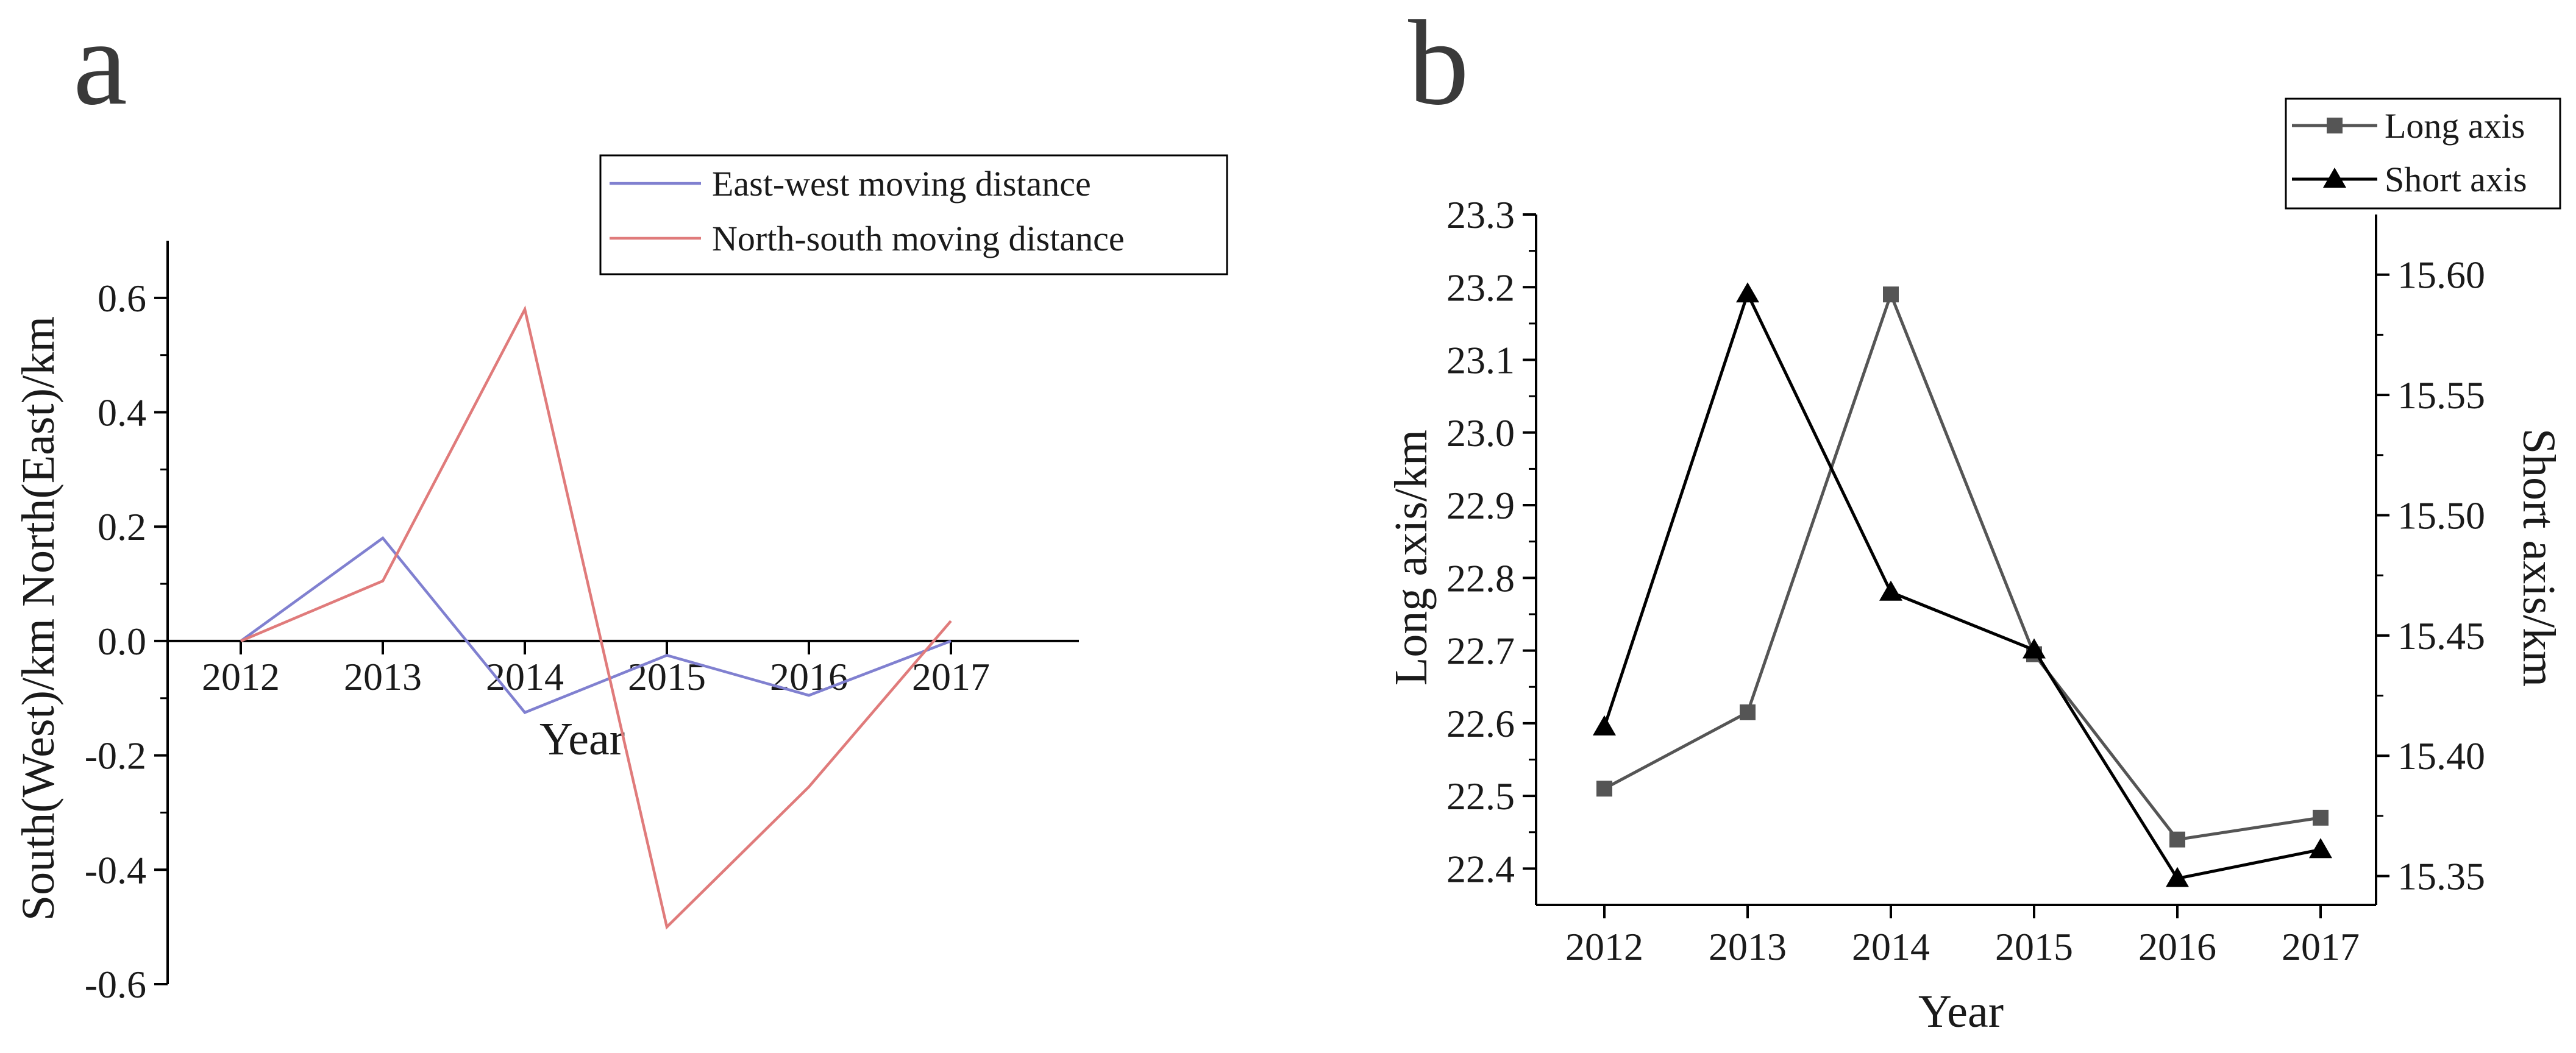 The width and height of the screenshot is (2576, 1053). What do you see at coordinates (1480, 723) in the screenshot?
I see `left-tick-label: 22.6` at bounding box center [1480, 723].